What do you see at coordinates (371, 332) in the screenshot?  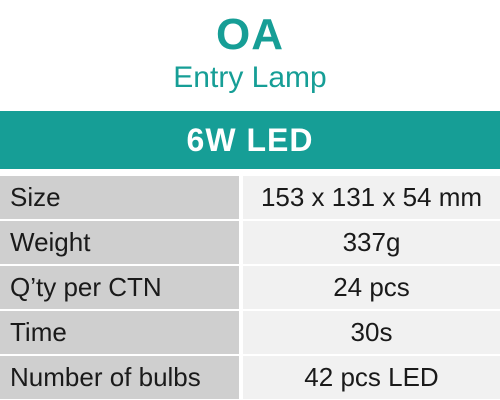 I see `spec-value: 30s` at bounding box center [371, 332].